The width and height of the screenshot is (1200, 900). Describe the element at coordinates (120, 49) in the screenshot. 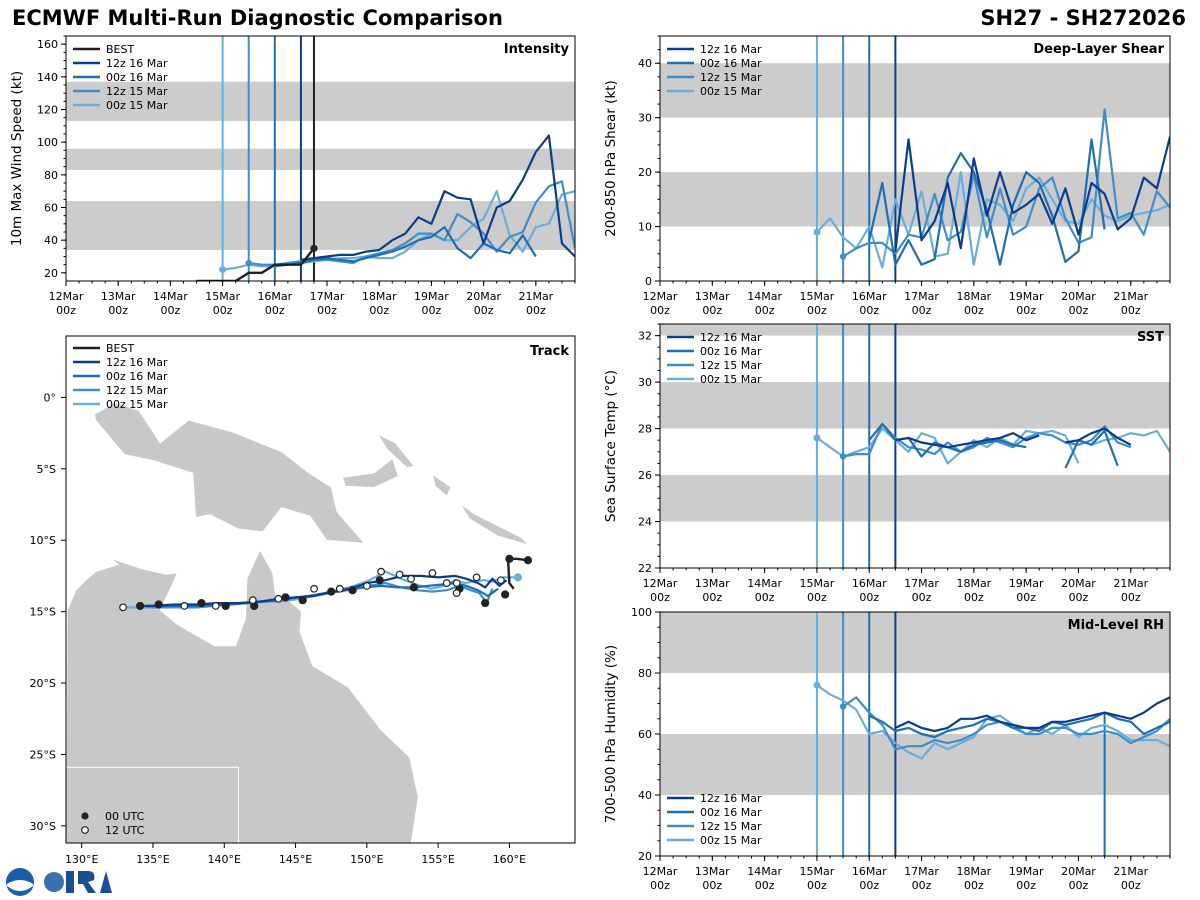

I see `intensity-legend-label-0: BEST` at that location.